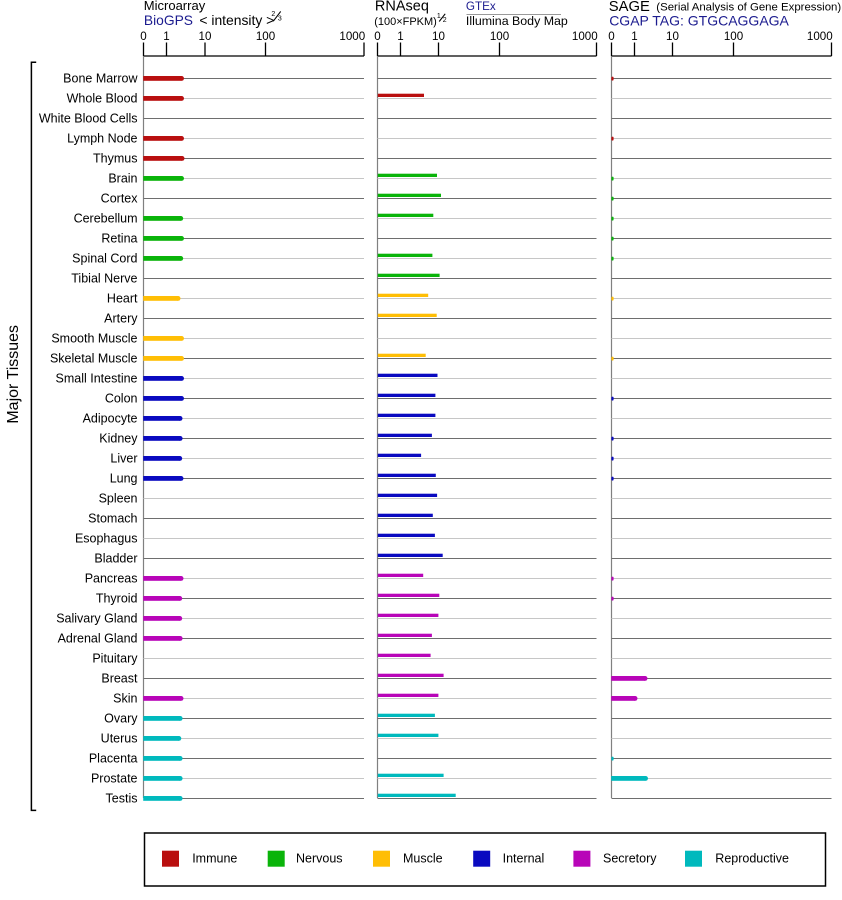 Image resolution: width=842 pixels, height=900 pixels. I want to click on svg-text: Smooth Muscle, so click(94, 338).